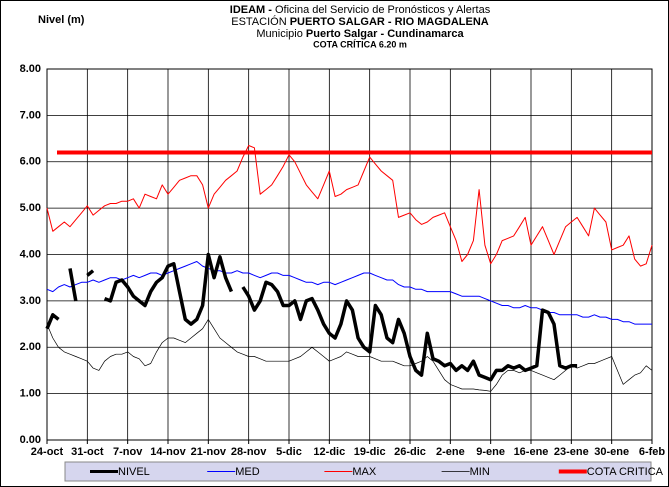  Describe the element at coordinates (652, 452) in the screenshot. I see `x-tick-label: 6-feb` at that location.